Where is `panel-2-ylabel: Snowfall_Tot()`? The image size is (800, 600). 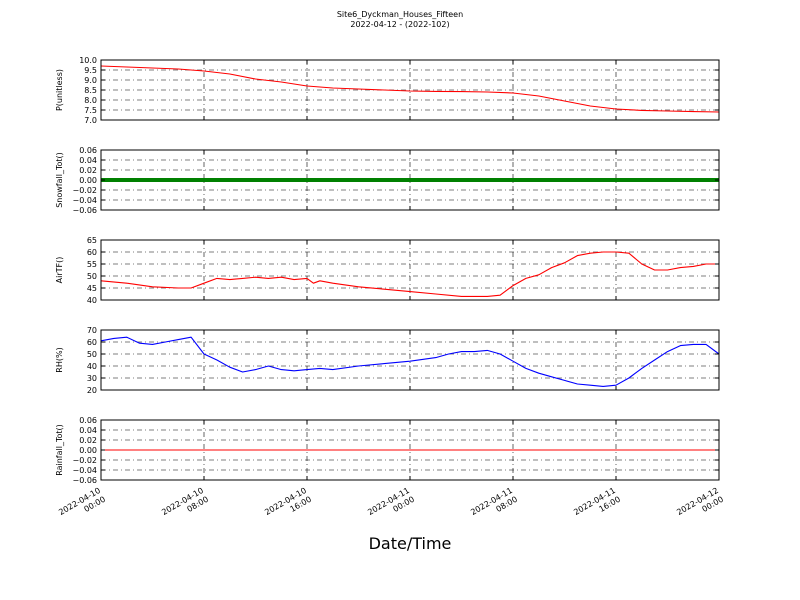 panel-2-ylabel: Snowfall_Tot() is located at coordinates (59, 180).